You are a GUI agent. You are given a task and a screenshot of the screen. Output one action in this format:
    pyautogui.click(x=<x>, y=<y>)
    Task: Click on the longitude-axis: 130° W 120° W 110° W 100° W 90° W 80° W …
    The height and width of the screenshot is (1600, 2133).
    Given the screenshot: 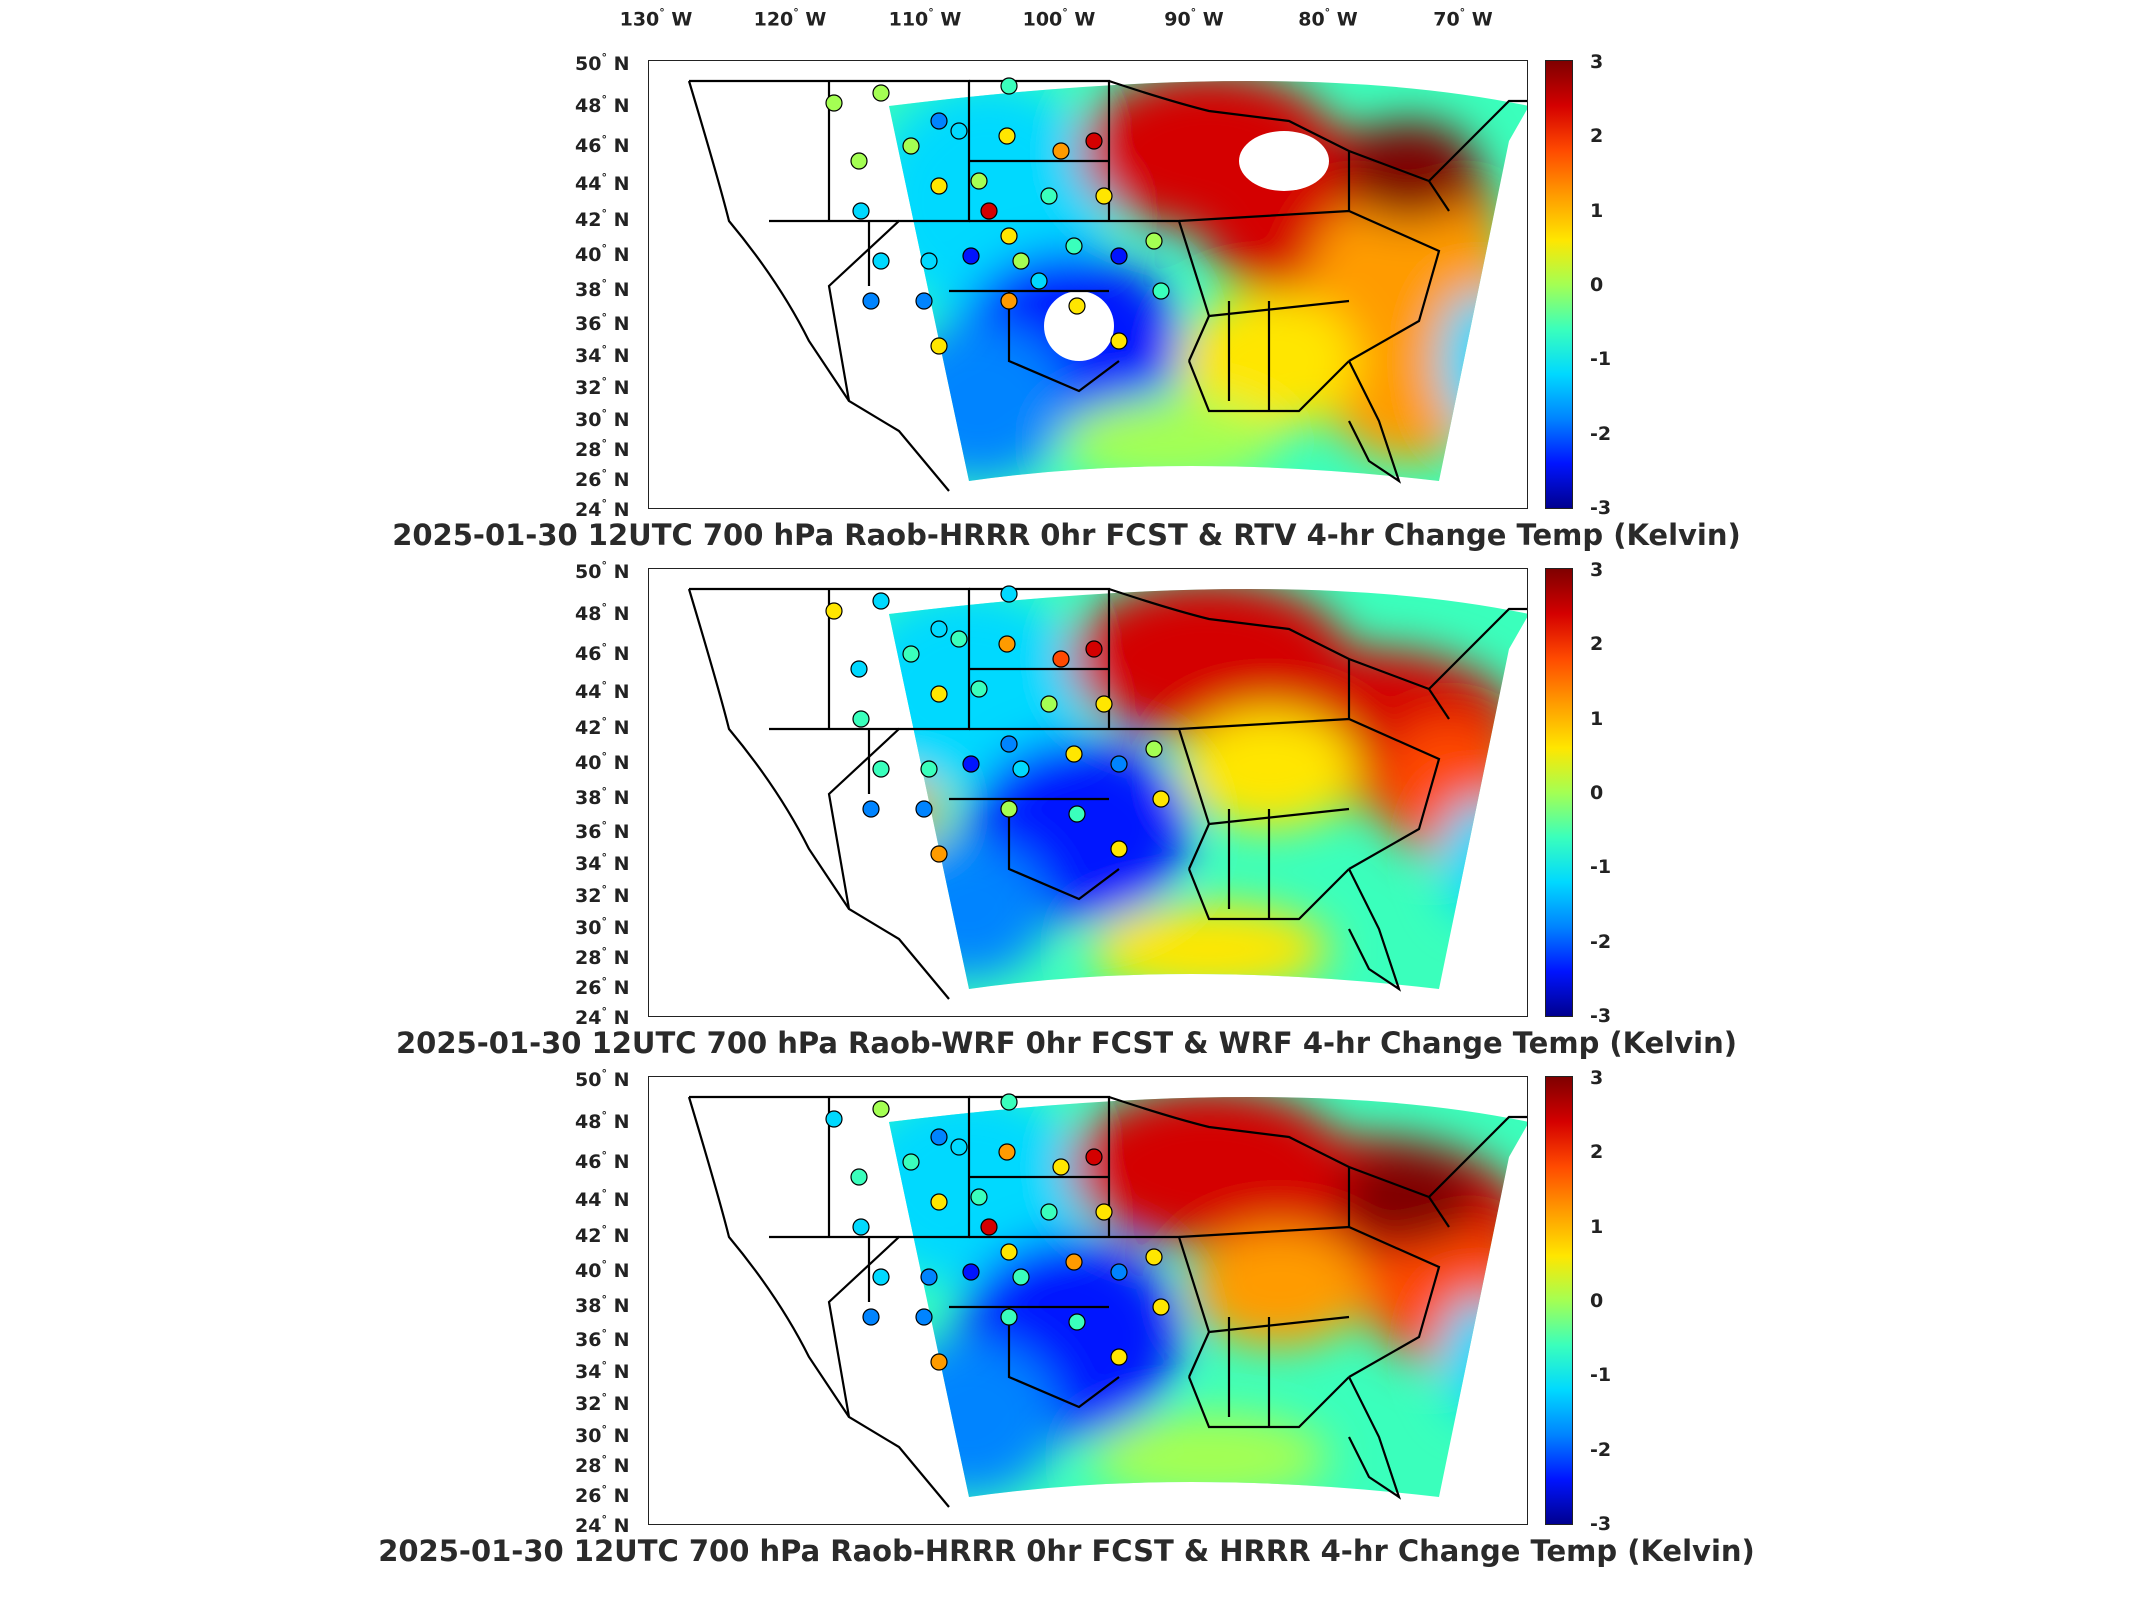 What is the action you would take?
    pyautogui.click(x=1066, y=20)
    